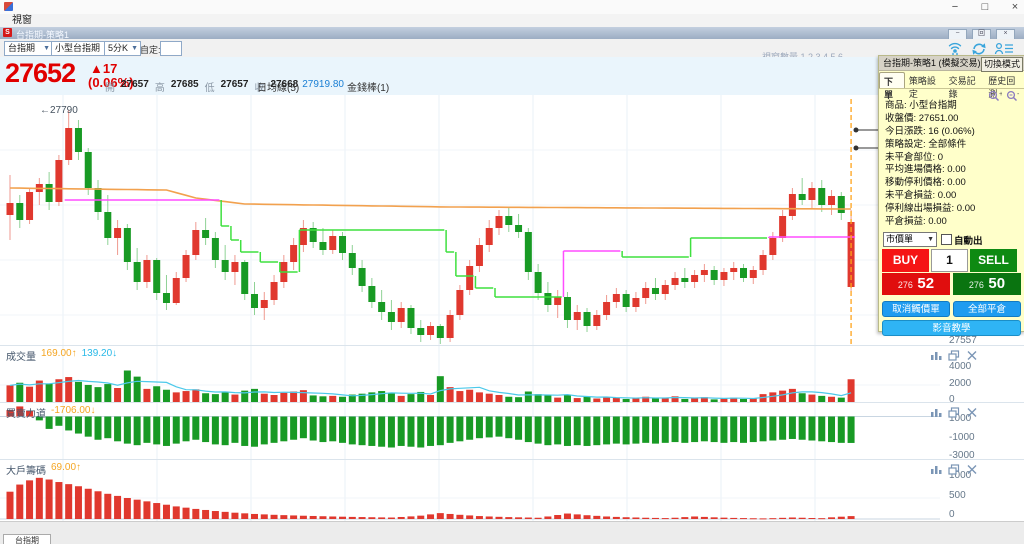  Describe the element at coordinates (987, 309) in the screenshot. I see `close-all-positions-button: 全部平倉` at that location.